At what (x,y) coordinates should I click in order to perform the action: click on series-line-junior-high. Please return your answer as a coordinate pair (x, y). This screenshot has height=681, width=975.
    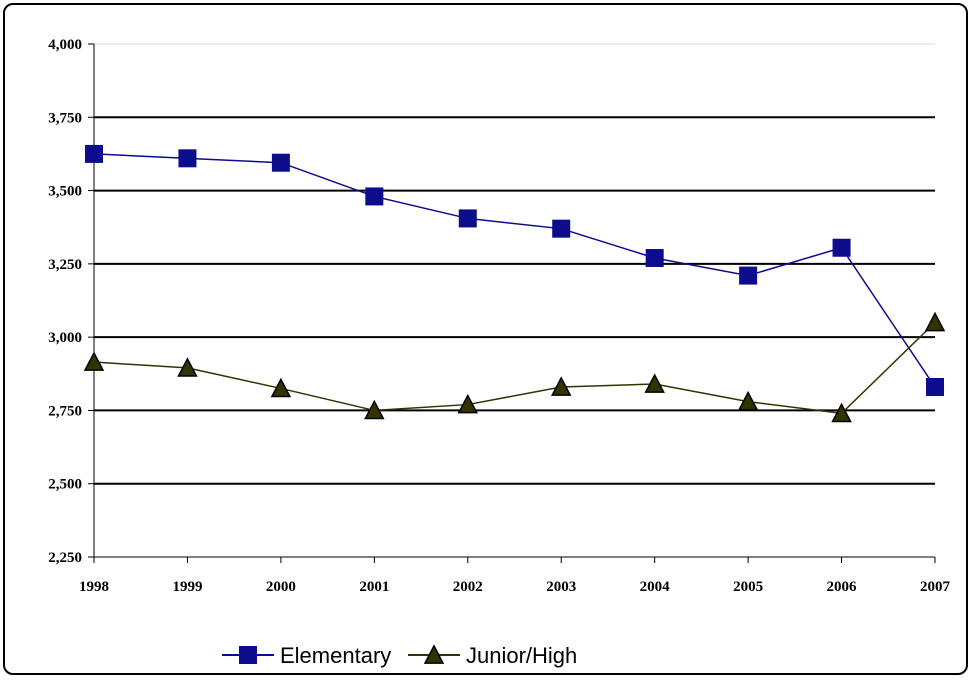
    Looking at the image, I should click on (514, 367).